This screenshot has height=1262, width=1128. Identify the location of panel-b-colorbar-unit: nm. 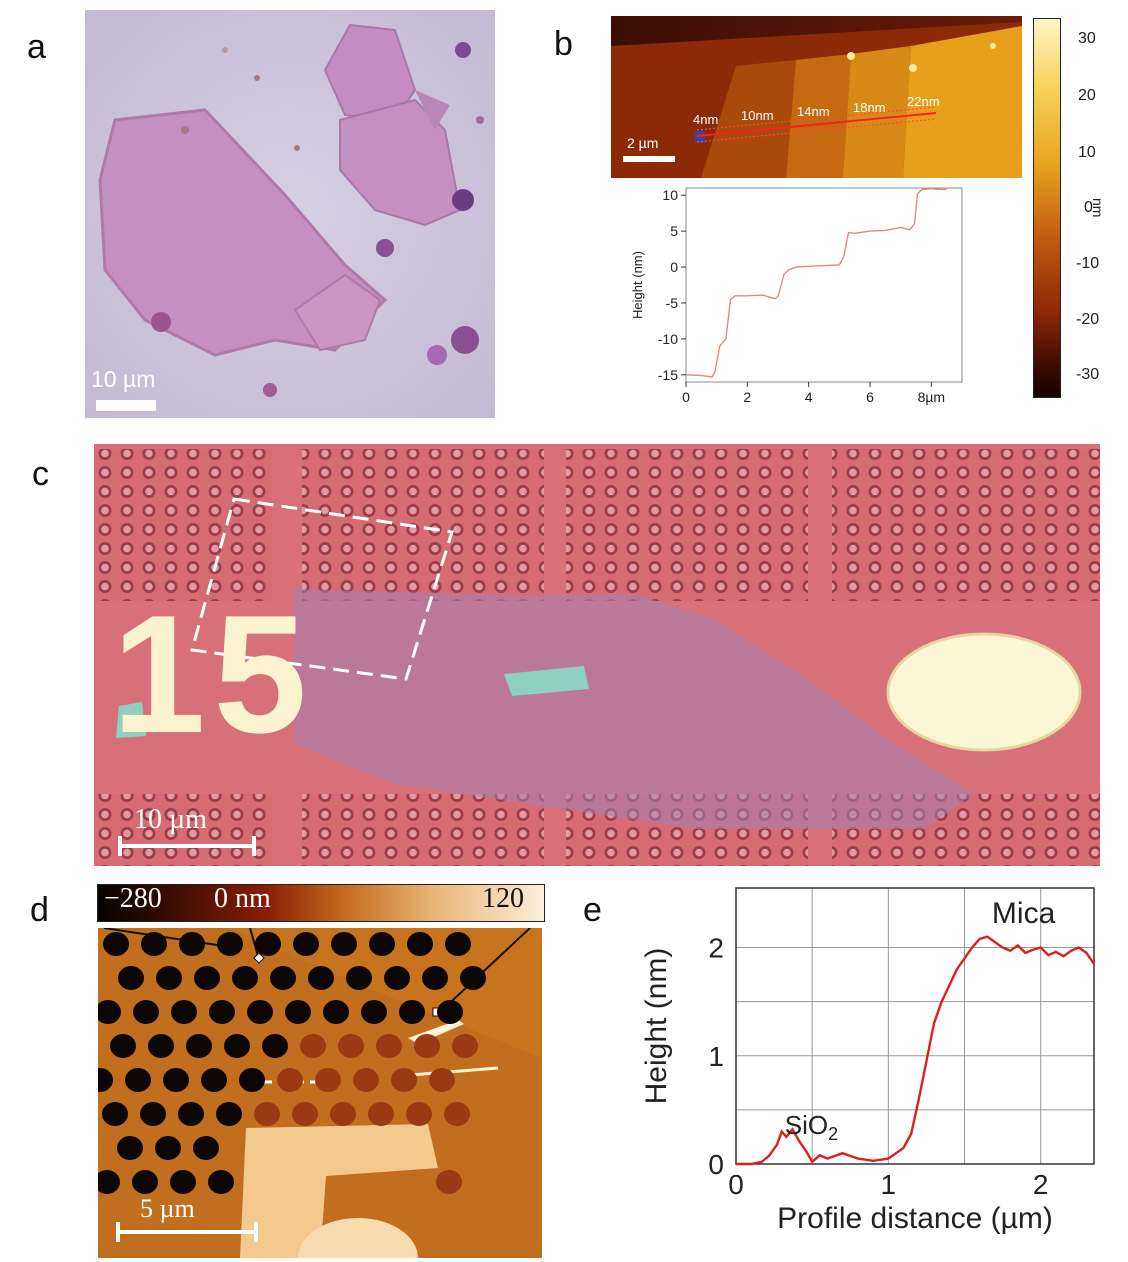
(1098, 208).